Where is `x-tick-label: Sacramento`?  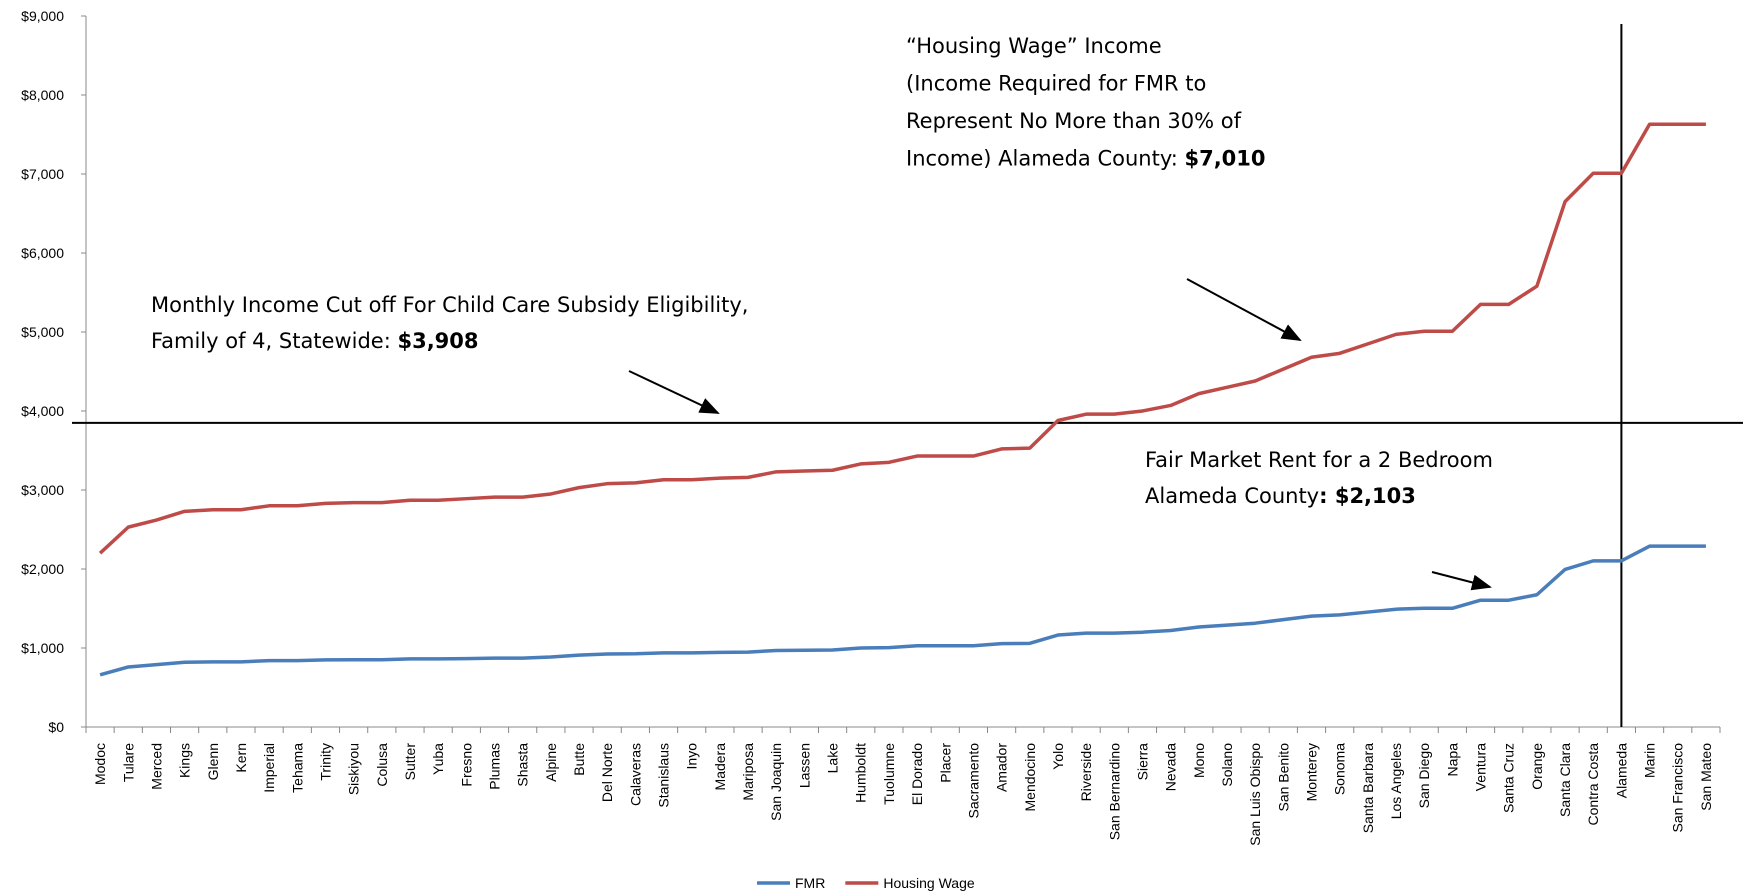 x-tick-label: Sacramento is located at coordinates (973, 781).